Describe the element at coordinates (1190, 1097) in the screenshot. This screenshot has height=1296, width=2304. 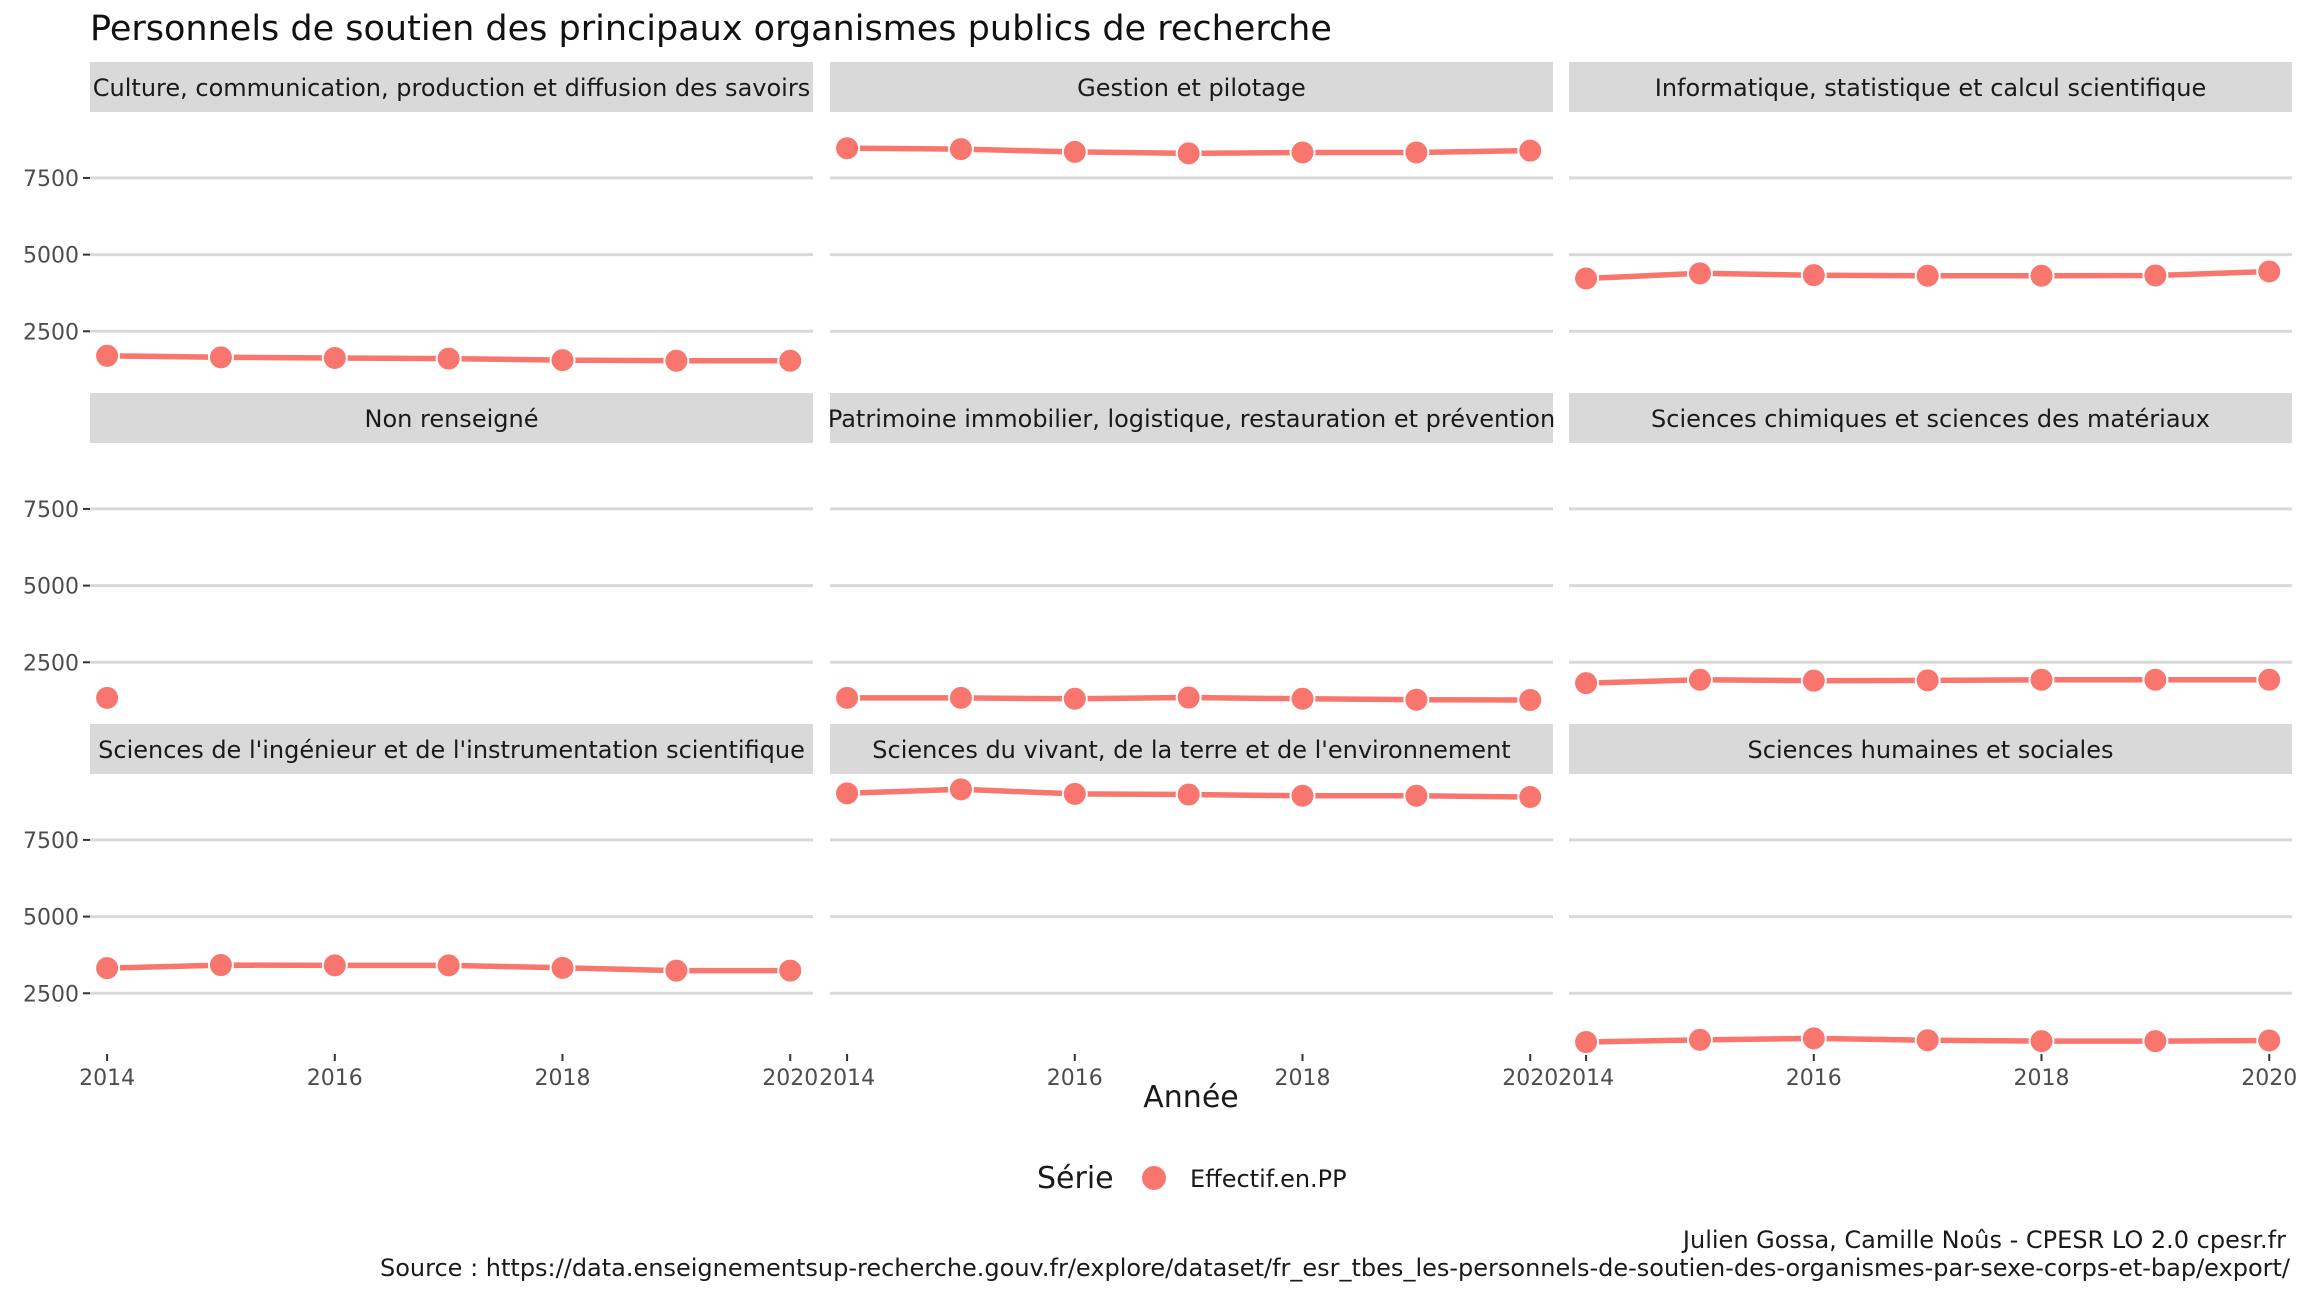
I see `x-axis-title: Année` at that location.